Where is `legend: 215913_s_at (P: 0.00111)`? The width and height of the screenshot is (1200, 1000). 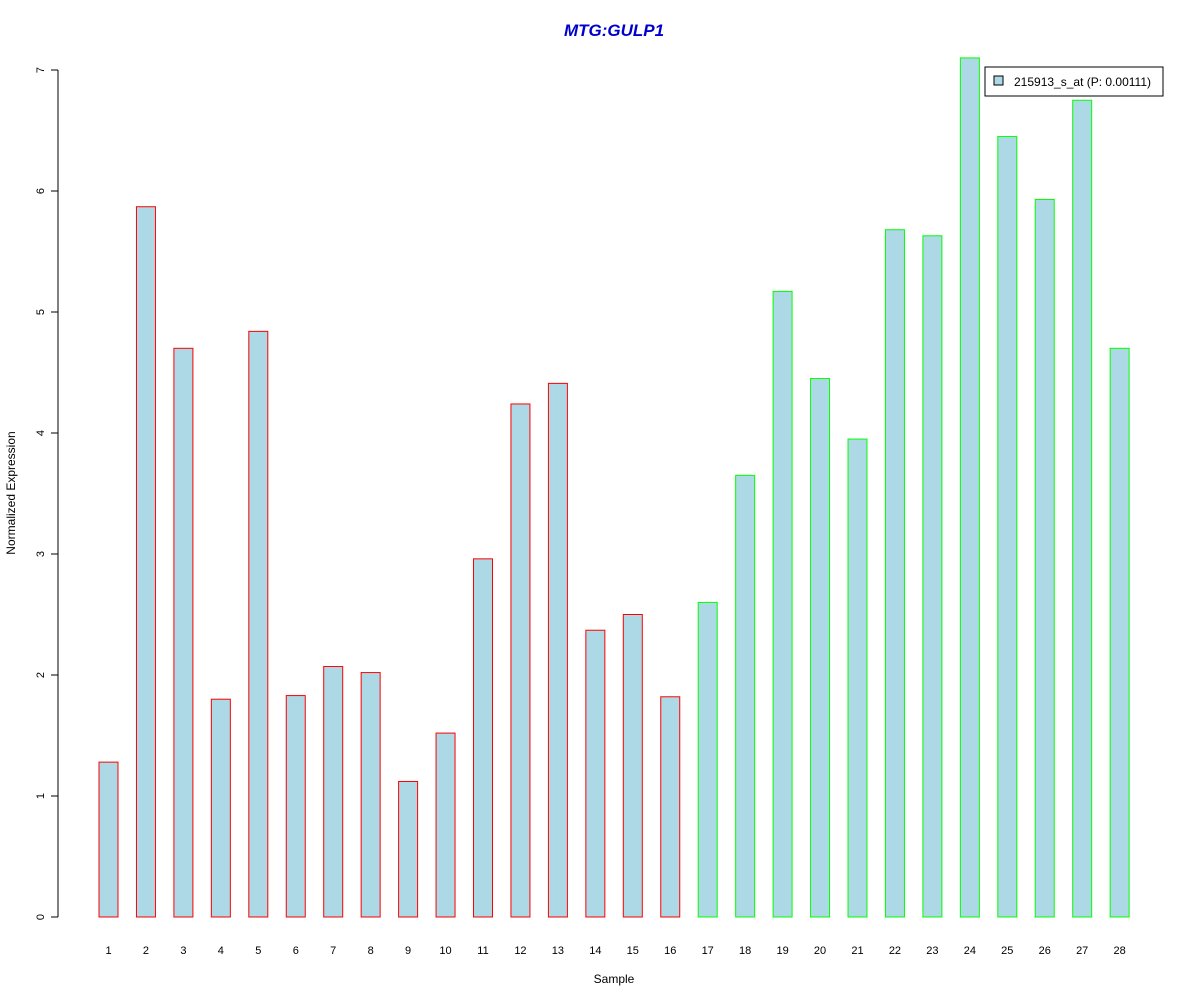
legend: 215913_s_at (P: 0.00111) is located at coordinates (1074, 81).